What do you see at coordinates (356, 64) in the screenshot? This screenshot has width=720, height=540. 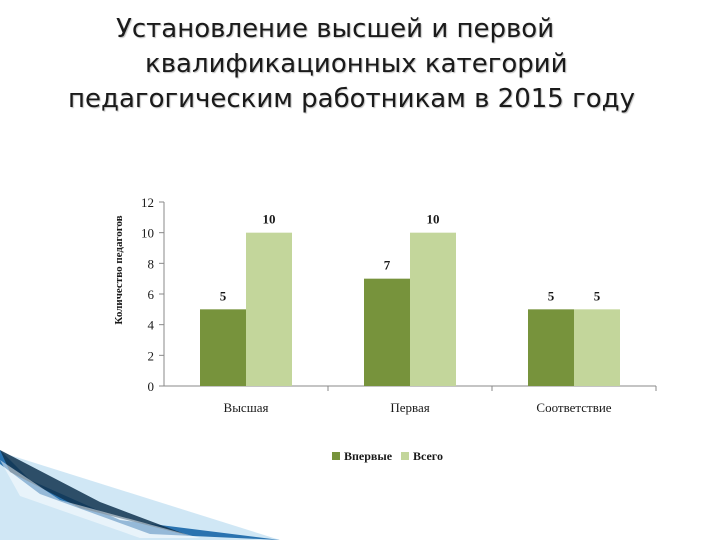 I see `title-line-2: квалификационных категорий` at bounding box center [356, 64].